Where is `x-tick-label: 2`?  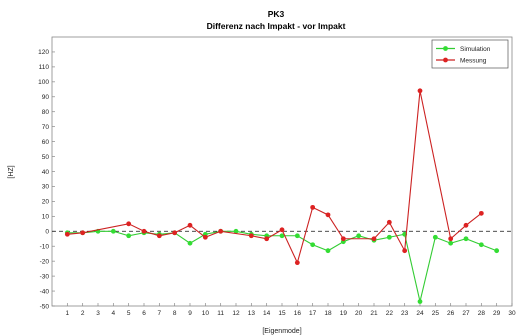 x-tick-label: 2 is located at coordinates (83, 313).